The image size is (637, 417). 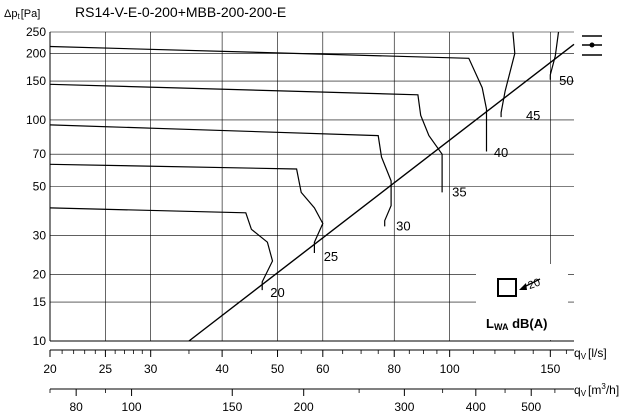 I want to click on x-primary-label-sub: V, so click(x=584, y=356).